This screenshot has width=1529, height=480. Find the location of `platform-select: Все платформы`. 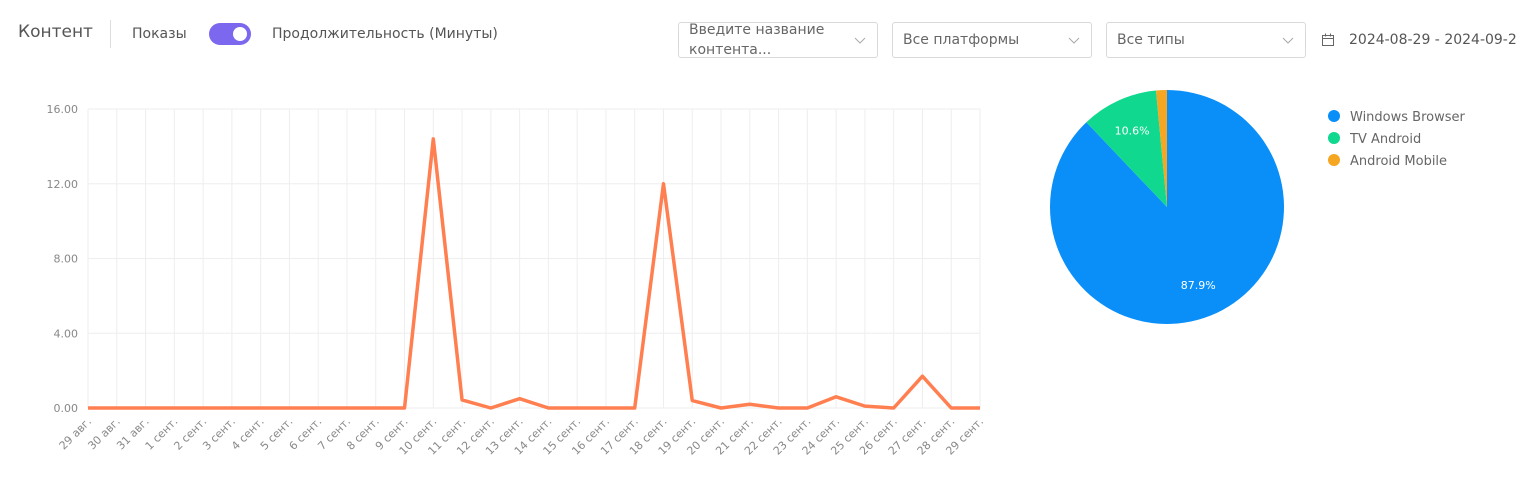

platform-select: Все платформы is located at coordinates (992, 40).